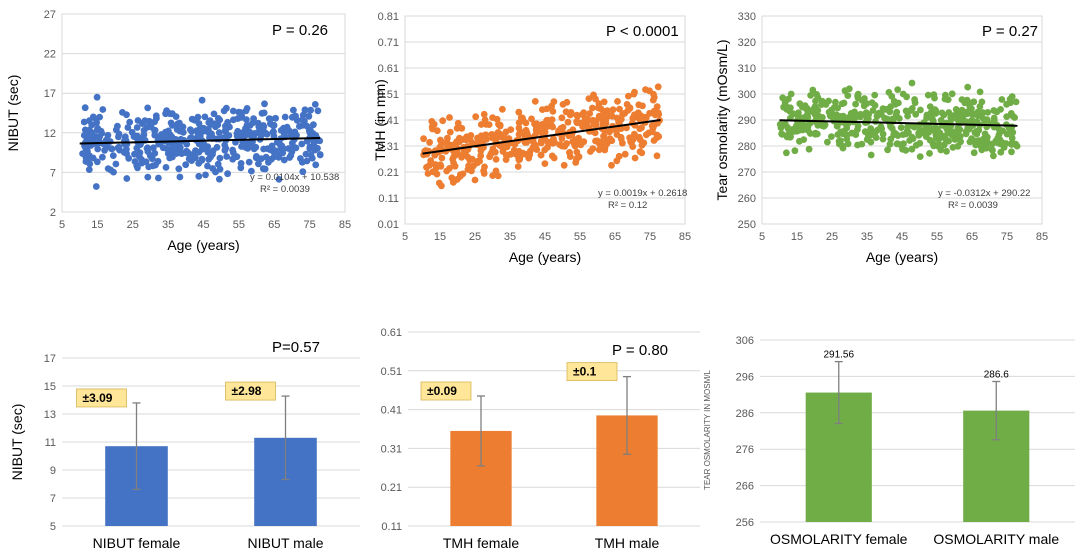 The image size is (1084, 552). Describe the element at coordinates (388, 173) in the screenshot. I see `s2-y-tick-label: 0.21` at that location.